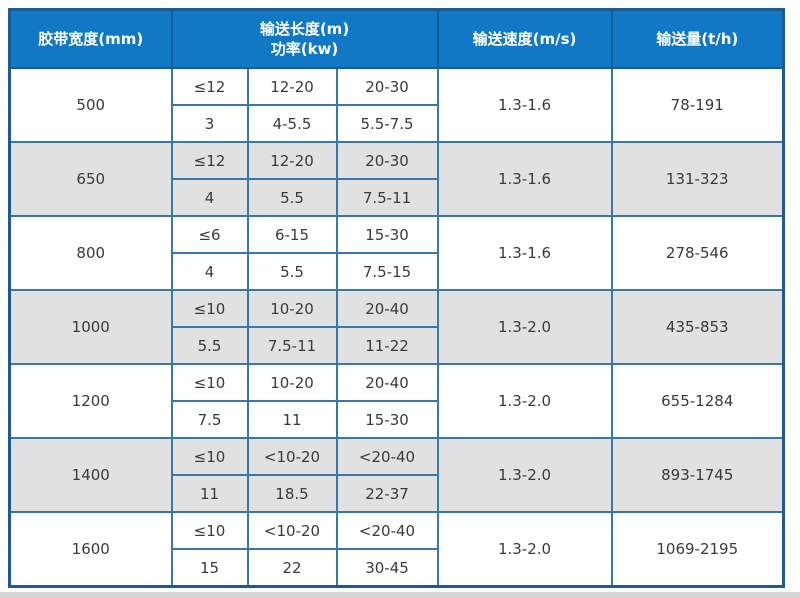 This screenshot has height=598, width=800. I want to click on length-cell: ≤6, so click(209, 234).